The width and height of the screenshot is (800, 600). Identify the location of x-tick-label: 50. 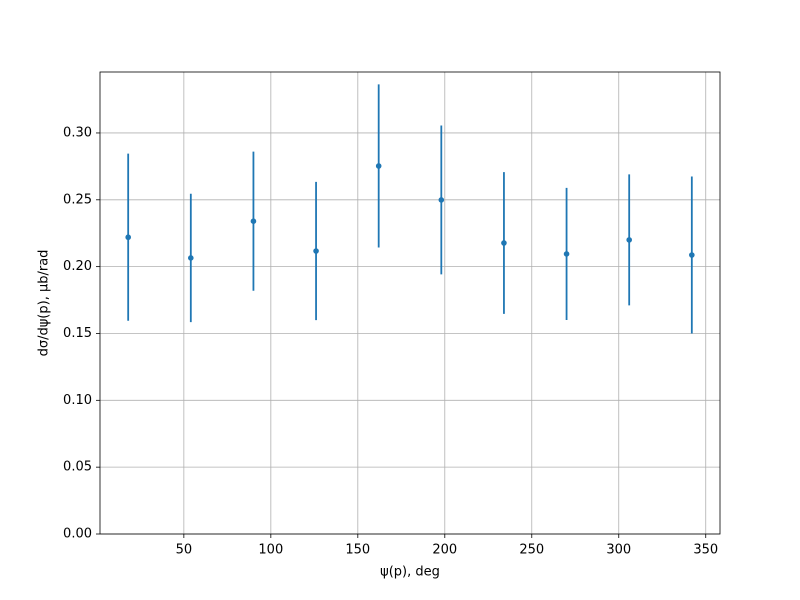
(184, 550).